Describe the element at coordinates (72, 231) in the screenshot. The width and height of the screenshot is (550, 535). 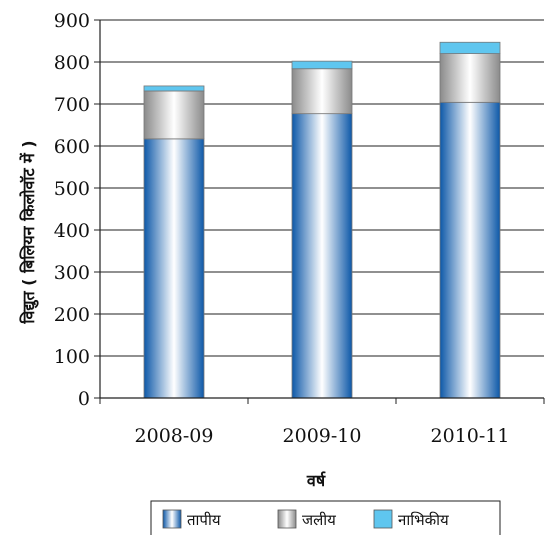
I see `y-tick-label: 400` at that location.